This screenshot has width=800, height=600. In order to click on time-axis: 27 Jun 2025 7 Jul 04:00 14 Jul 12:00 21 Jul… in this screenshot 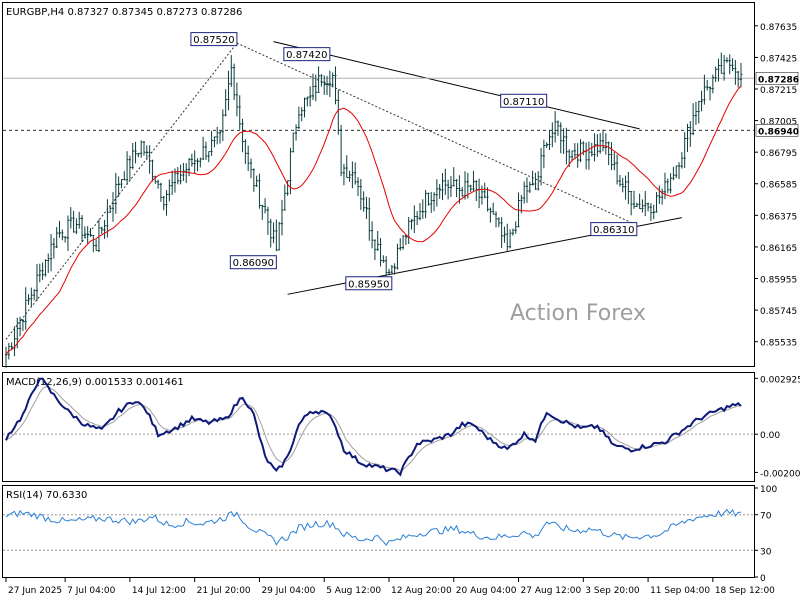, I will do `click(390, 587)`.